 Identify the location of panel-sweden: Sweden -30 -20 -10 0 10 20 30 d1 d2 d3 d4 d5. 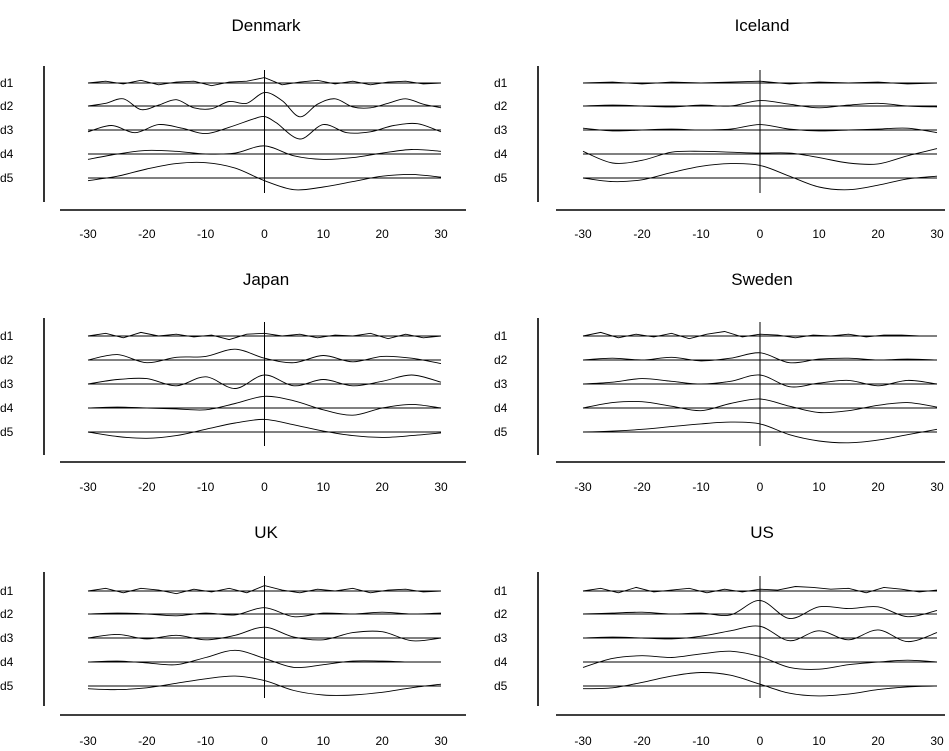
(719, 382).